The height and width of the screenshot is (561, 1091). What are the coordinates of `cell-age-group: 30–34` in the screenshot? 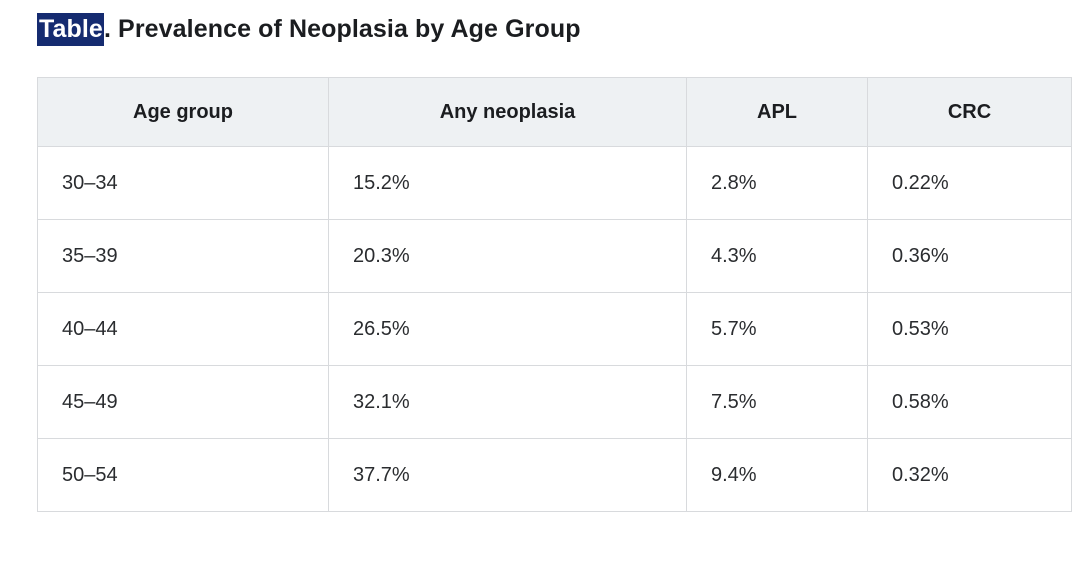 It's located at (183, 183).